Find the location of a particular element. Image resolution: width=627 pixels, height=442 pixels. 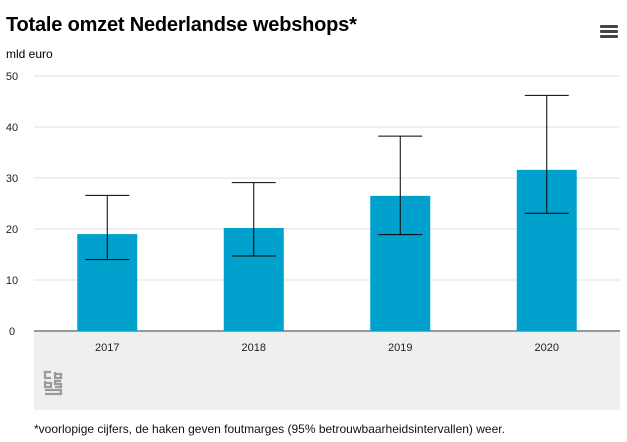

y-tick-label: 20 is located at coordinates (12, 230).